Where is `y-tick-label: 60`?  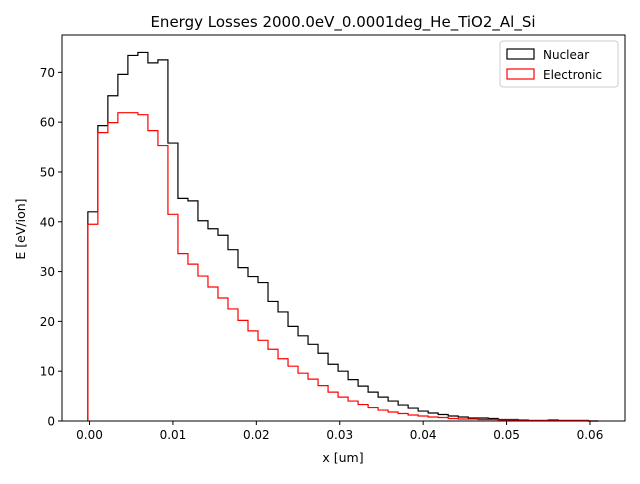 y-tick-label: 60 is located at coordinates (47, 123).